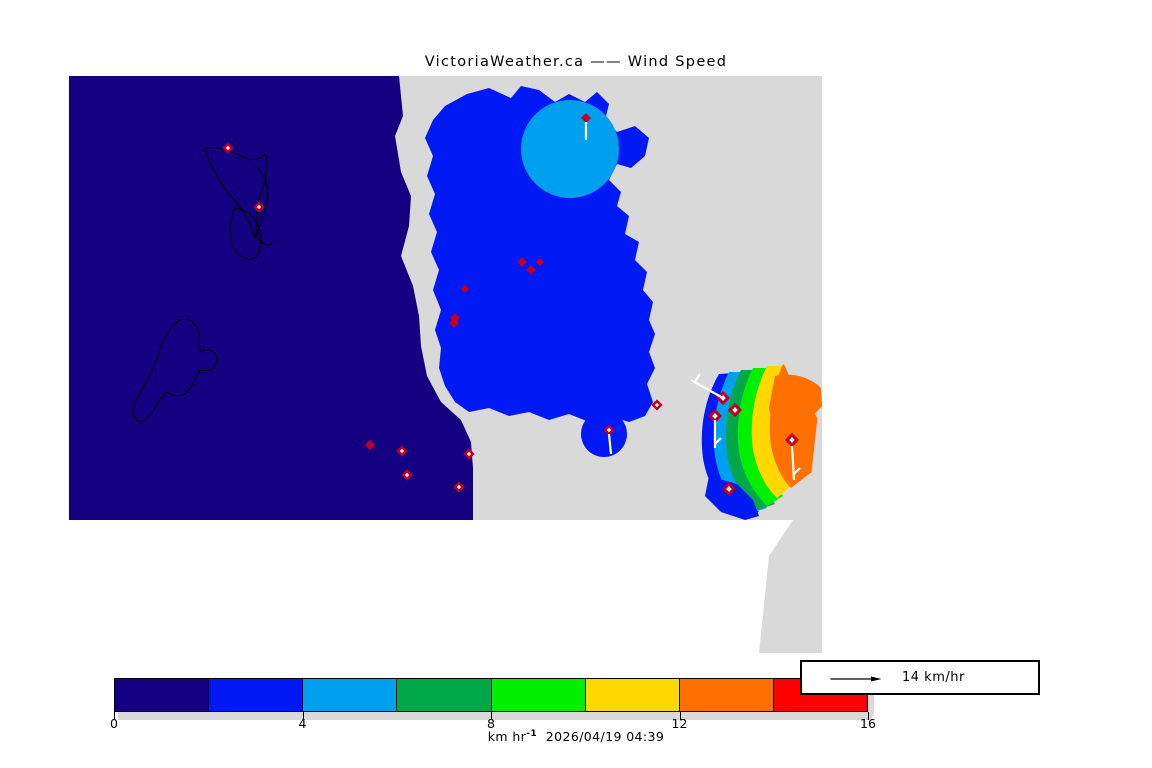 This screenshot has width=1152, height=768. Describe the element at coordinates (692, 301) in the screenshot. I see `wind-barbs` at that location.